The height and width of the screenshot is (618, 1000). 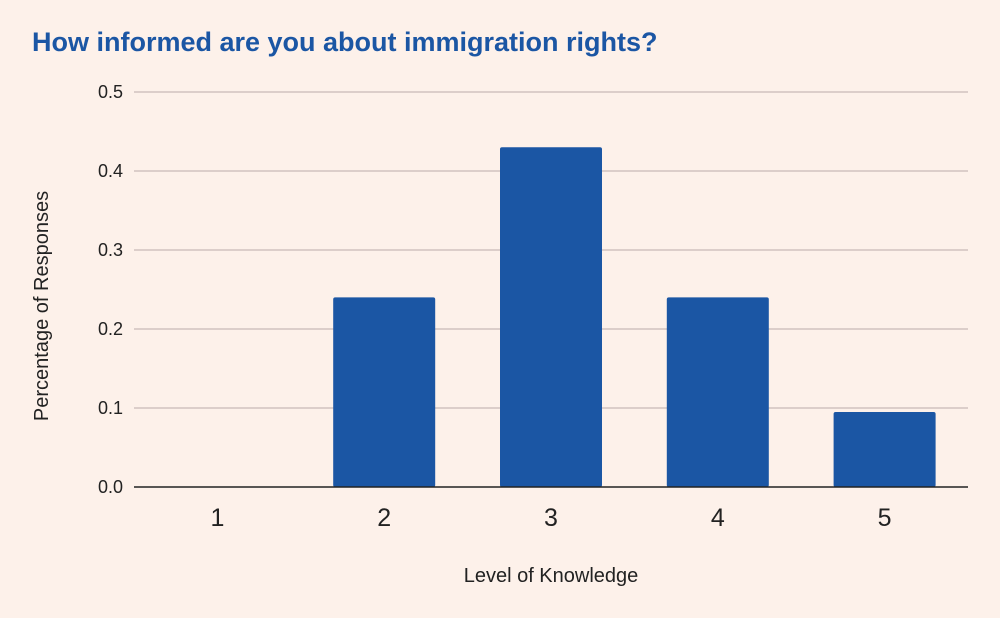 I want to click on x-tick-label: 3, so click(x=551, y=518).